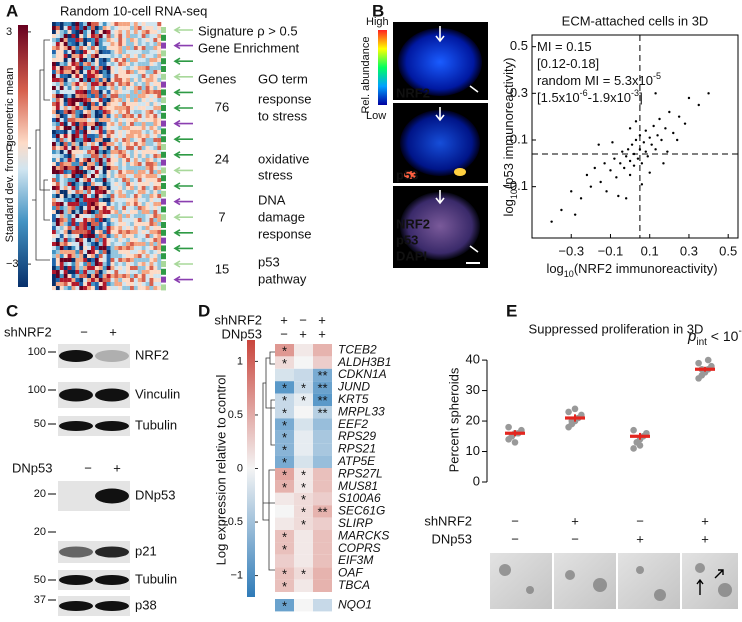  I want to click on gene-label: RPS21, so click(357, 449).